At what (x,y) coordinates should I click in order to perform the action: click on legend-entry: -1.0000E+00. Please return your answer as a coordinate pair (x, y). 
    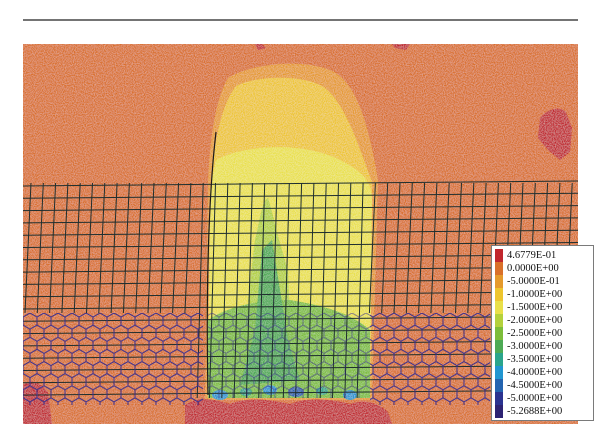
    Looking at the image, I should click on (544, 294).